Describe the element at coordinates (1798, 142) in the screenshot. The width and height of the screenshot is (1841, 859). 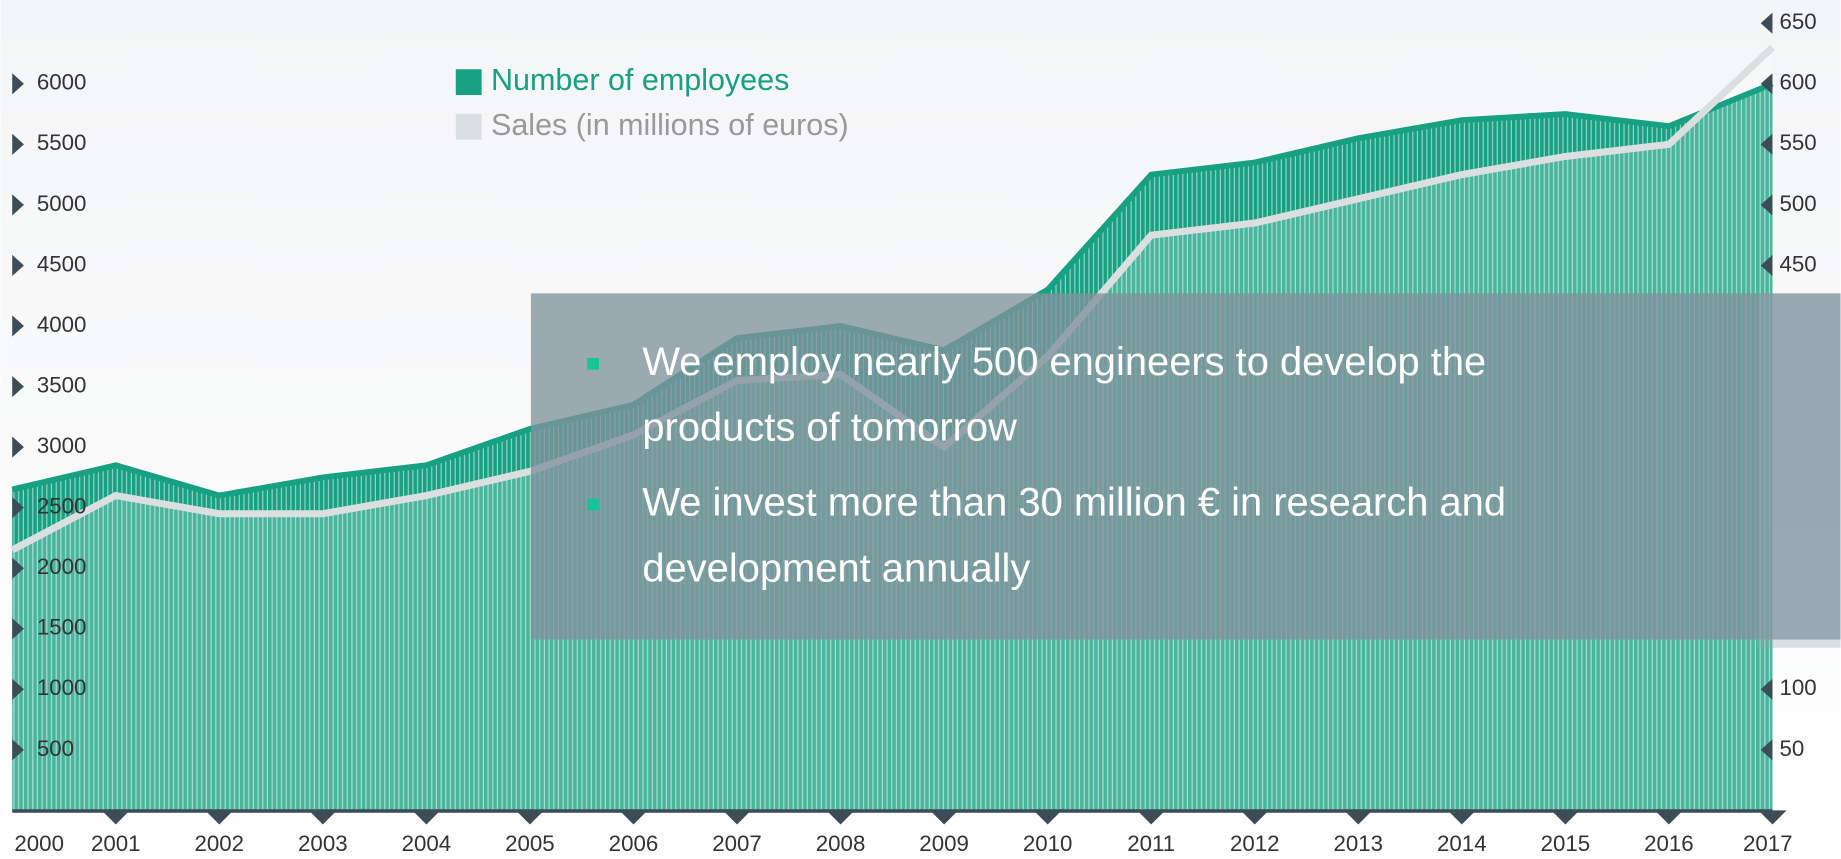
I see `y2-tick-label: 550` at that location.